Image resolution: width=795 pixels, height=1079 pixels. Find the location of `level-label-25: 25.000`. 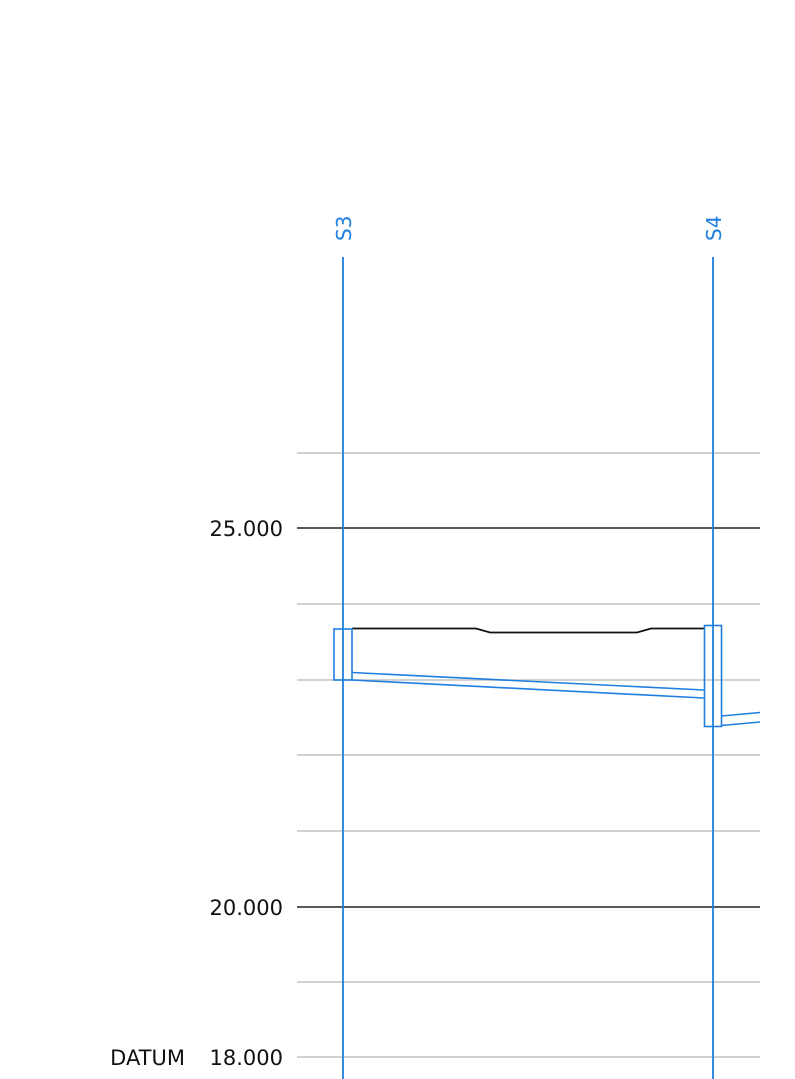

level-label-25: 25.000 is located at coordinates (246, 529).